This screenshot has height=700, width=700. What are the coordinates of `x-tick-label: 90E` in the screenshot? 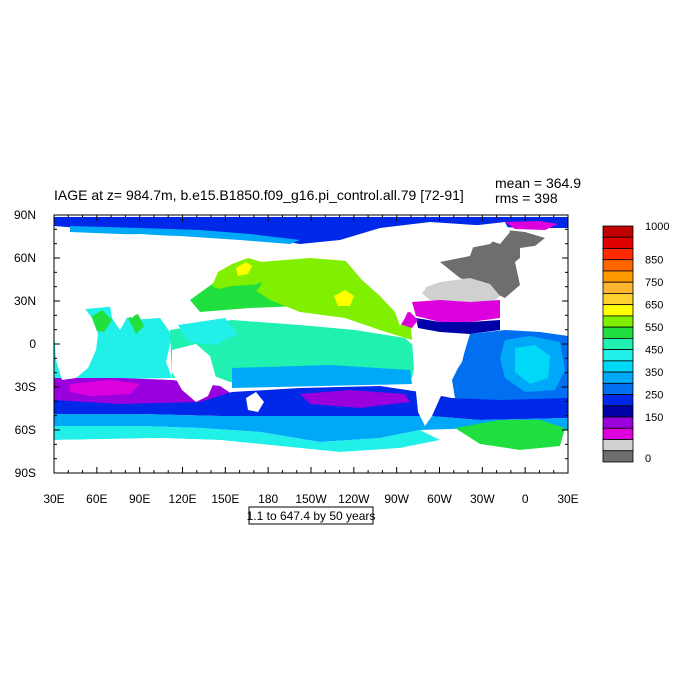 It's located at (139, 499).